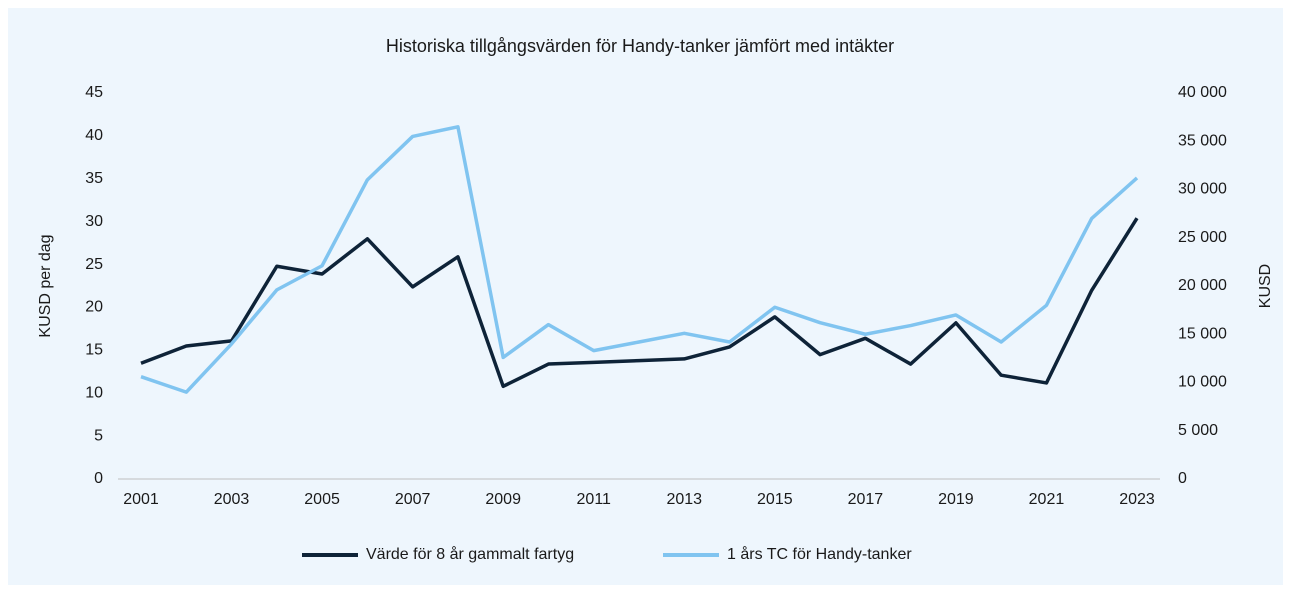  I want to click on y2-tick-label: 30 000, so click(1202, 189).